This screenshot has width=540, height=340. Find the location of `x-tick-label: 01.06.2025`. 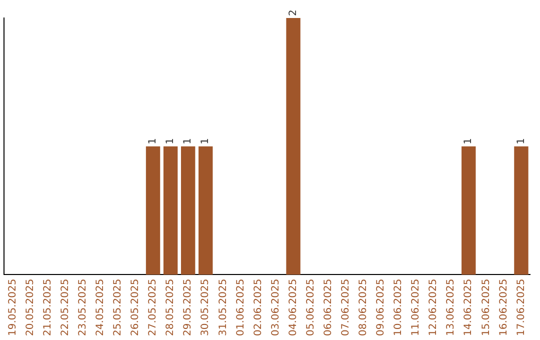

x-tick-label: 01.06.2025 is located at coordinates (240, 307).